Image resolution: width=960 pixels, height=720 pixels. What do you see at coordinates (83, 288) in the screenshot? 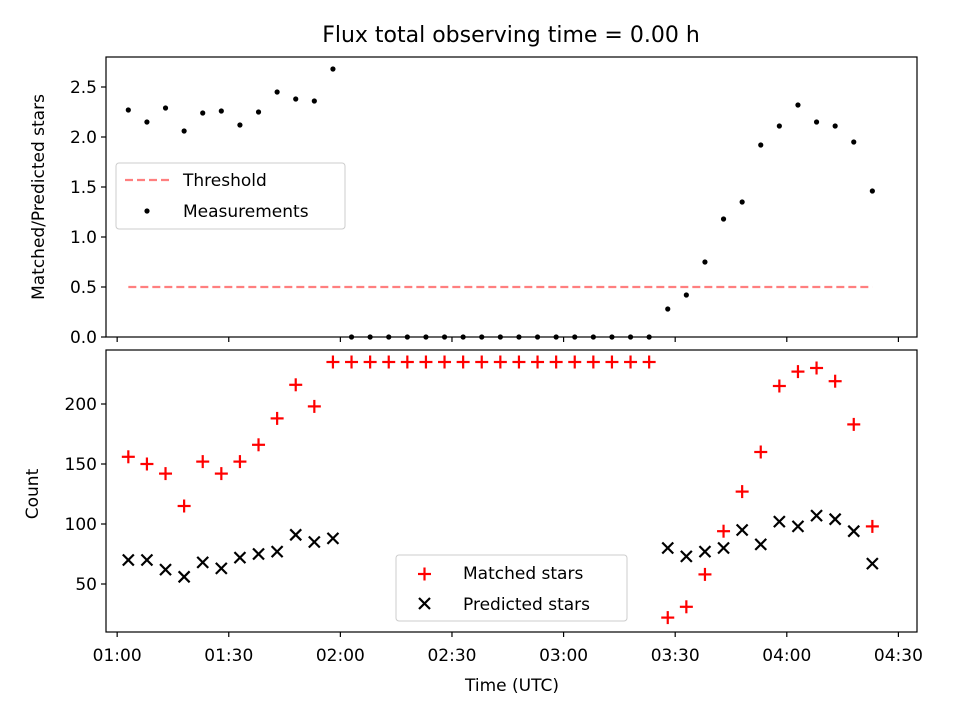
I see `top-y-tick-label: 0.5` at bounding box center [83, 288].